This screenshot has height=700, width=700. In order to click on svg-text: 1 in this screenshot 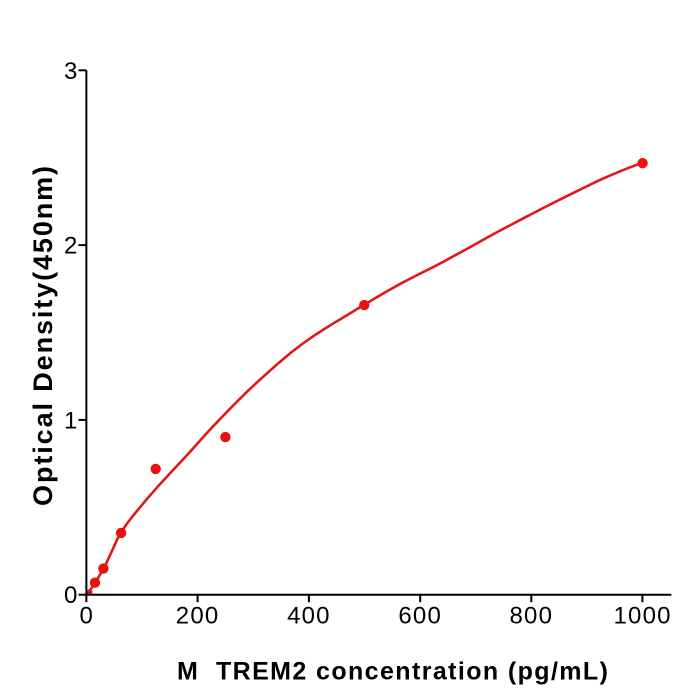, I will do `click(71, 420)`.